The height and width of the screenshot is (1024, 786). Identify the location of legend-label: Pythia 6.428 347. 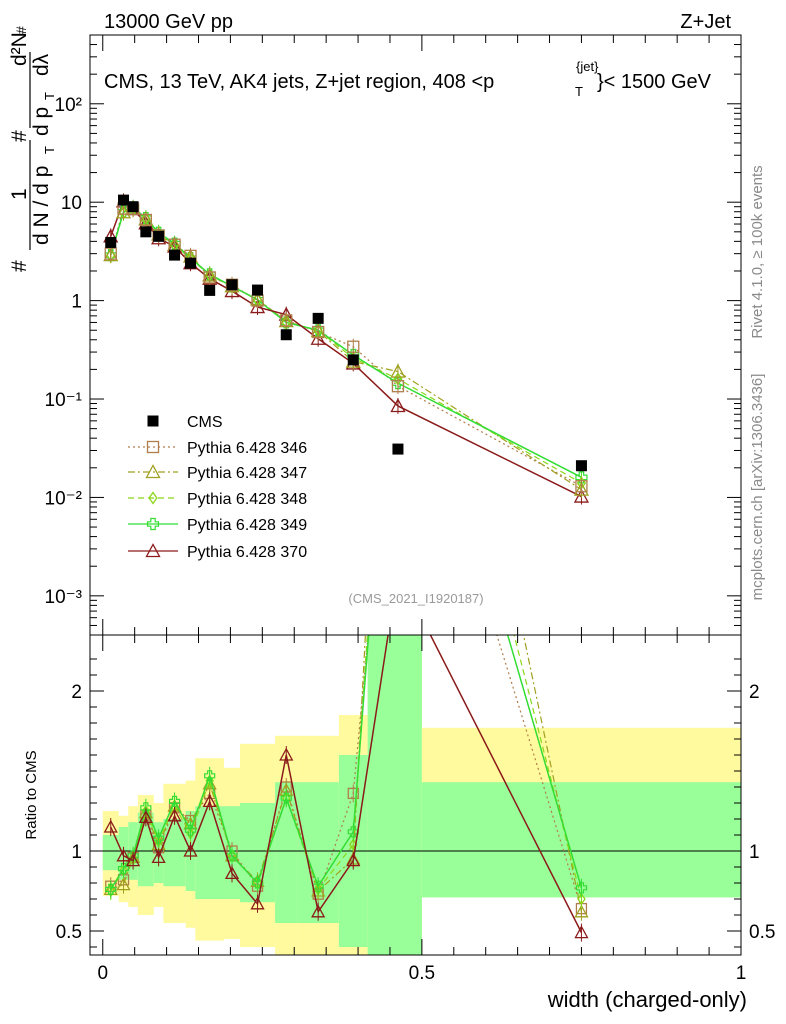
(247, 473).